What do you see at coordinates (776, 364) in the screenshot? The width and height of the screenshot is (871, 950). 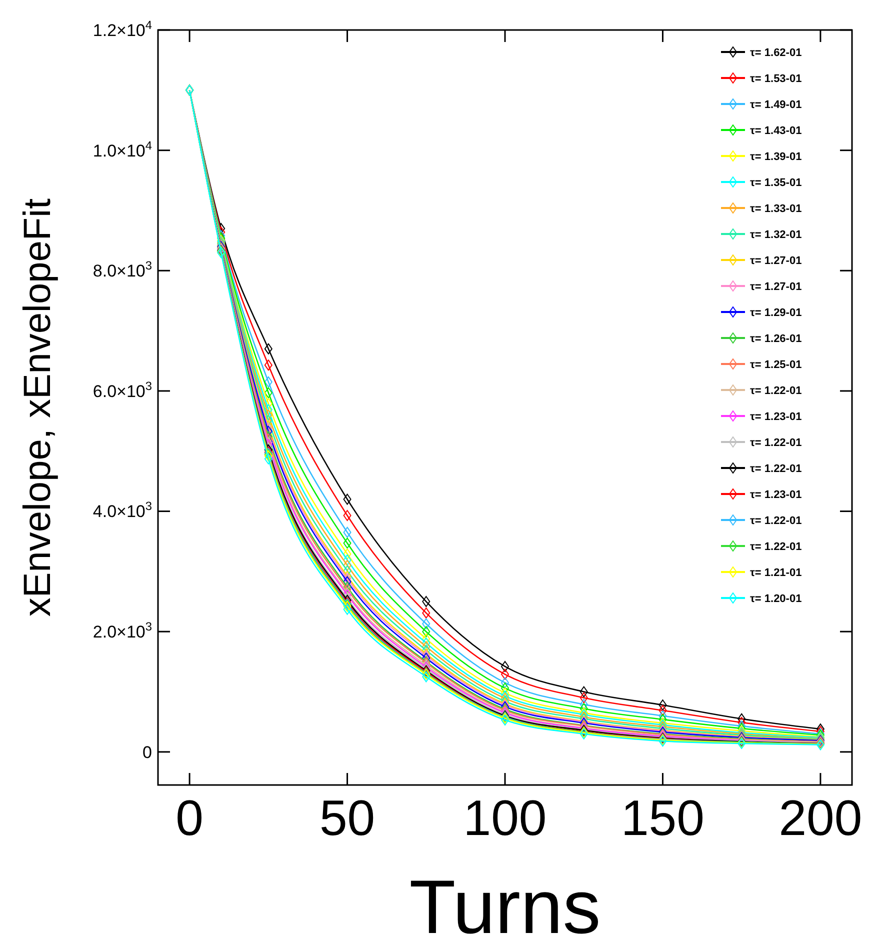 I see `legend-label: τ= 1.25-01` at bounding box center [776, 364].